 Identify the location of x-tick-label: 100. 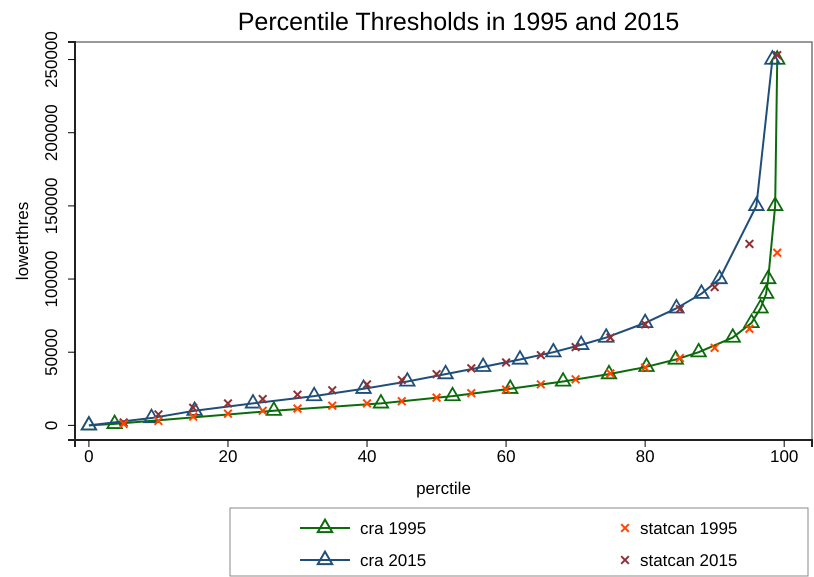
(784, 456).